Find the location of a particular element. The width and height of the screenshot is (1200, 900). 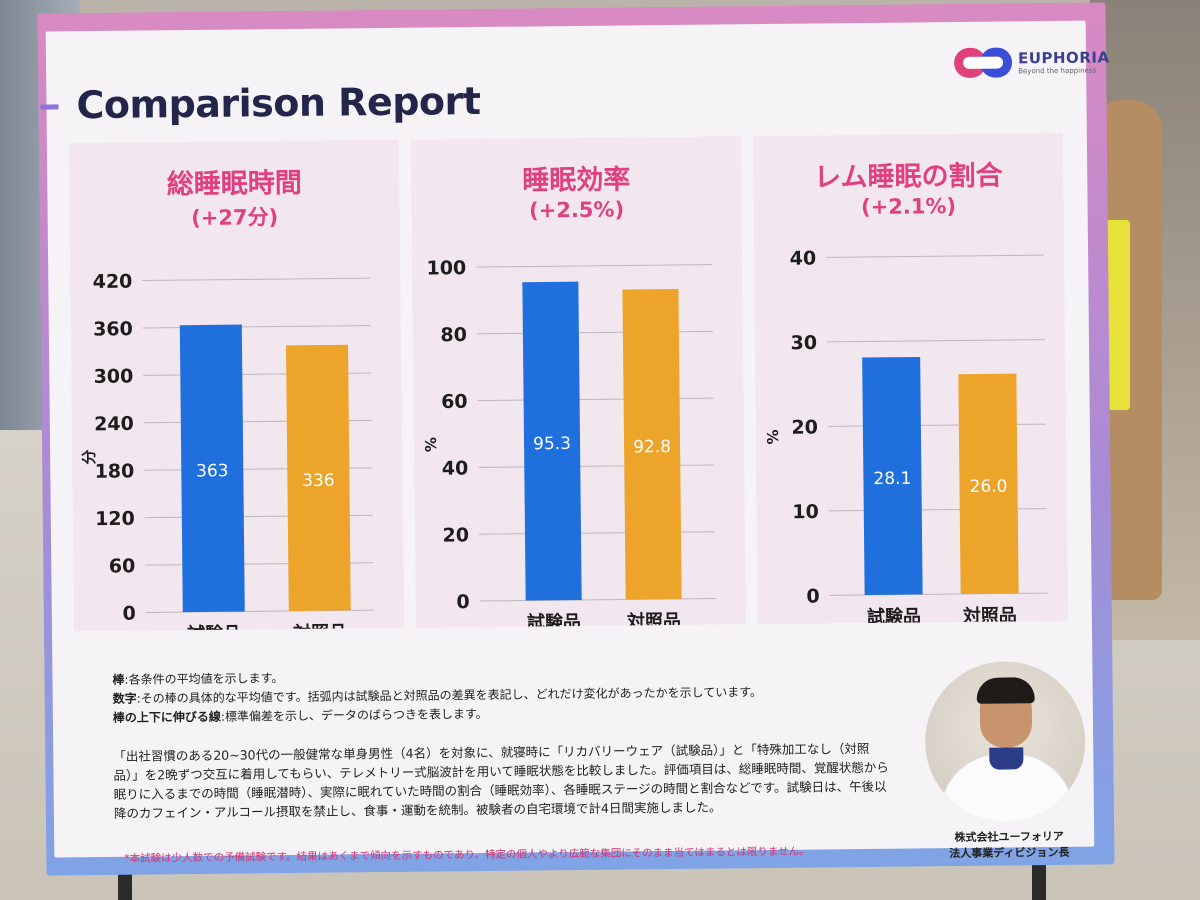

chart-rem-ratio: 0 10 20 30 40% 28.1 試験品 26.0 対照品 is located at coordinates (906, 435).